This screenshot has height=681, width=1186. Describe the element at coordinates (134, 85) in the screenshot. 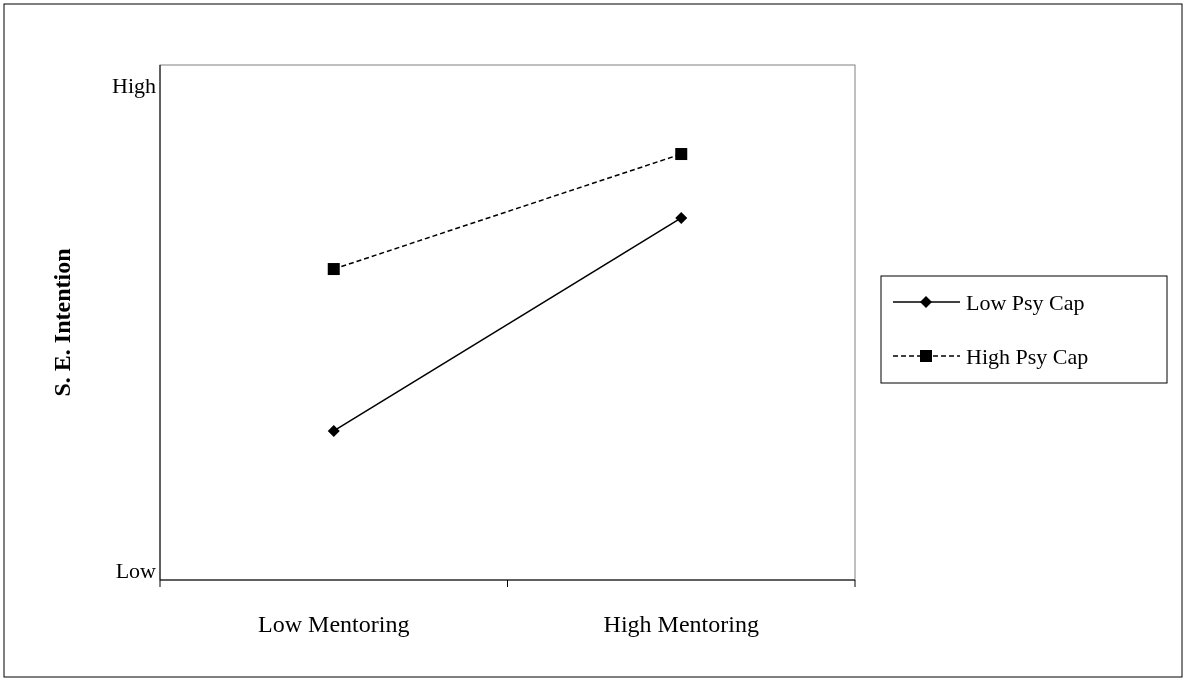

I see `text: High` at that location.